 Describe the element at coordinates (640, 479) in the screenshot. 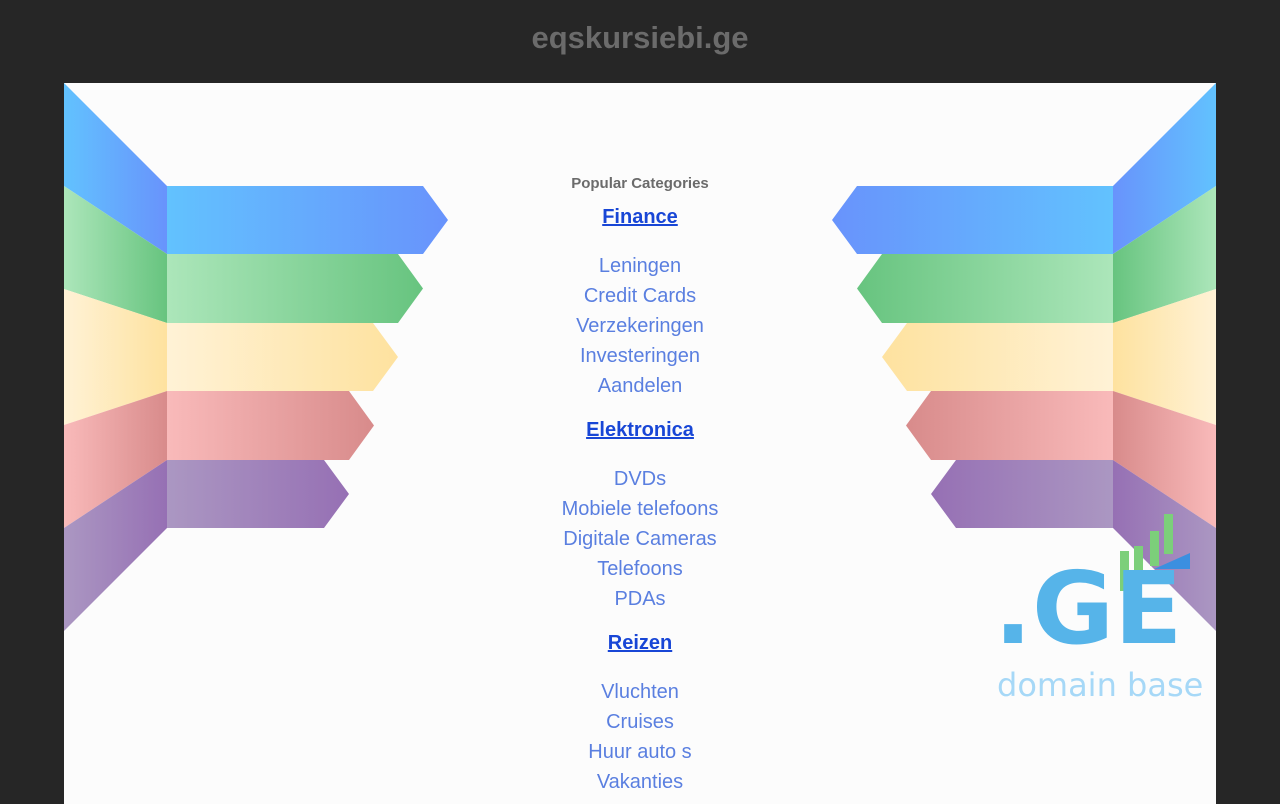

I see `category-link: DVDs` at that location.